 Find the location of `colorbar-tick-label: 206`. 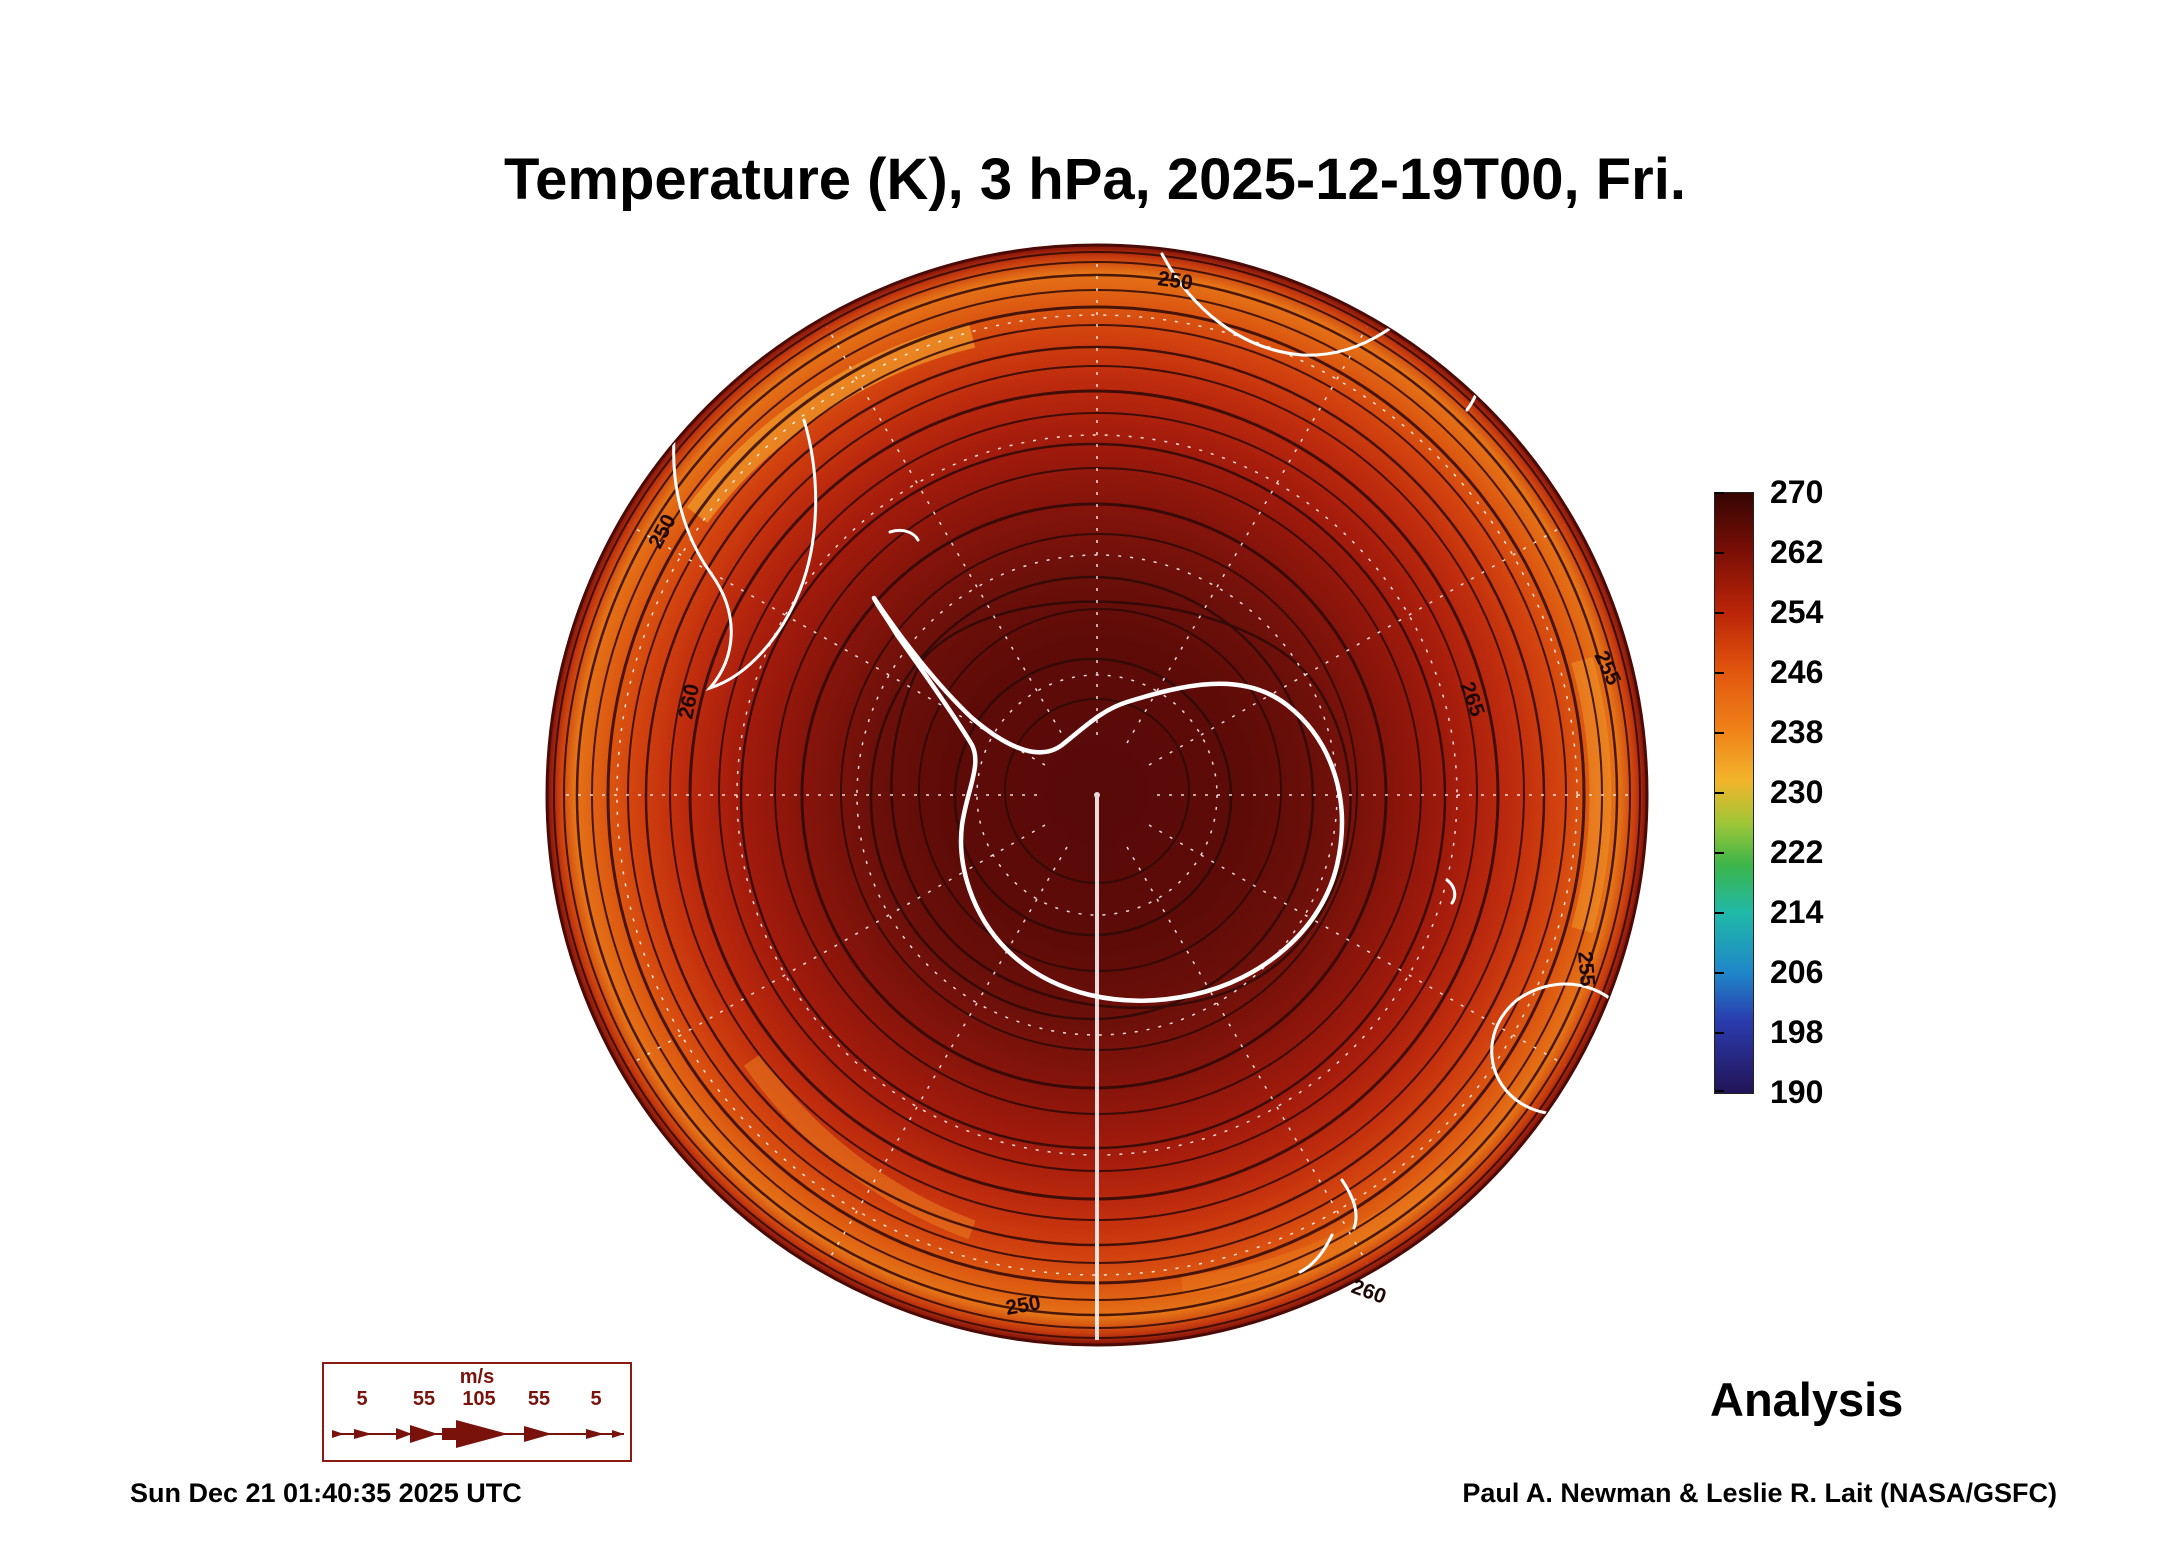

colorbar-tick-label: 206 is located at coordinates (1797, 972).